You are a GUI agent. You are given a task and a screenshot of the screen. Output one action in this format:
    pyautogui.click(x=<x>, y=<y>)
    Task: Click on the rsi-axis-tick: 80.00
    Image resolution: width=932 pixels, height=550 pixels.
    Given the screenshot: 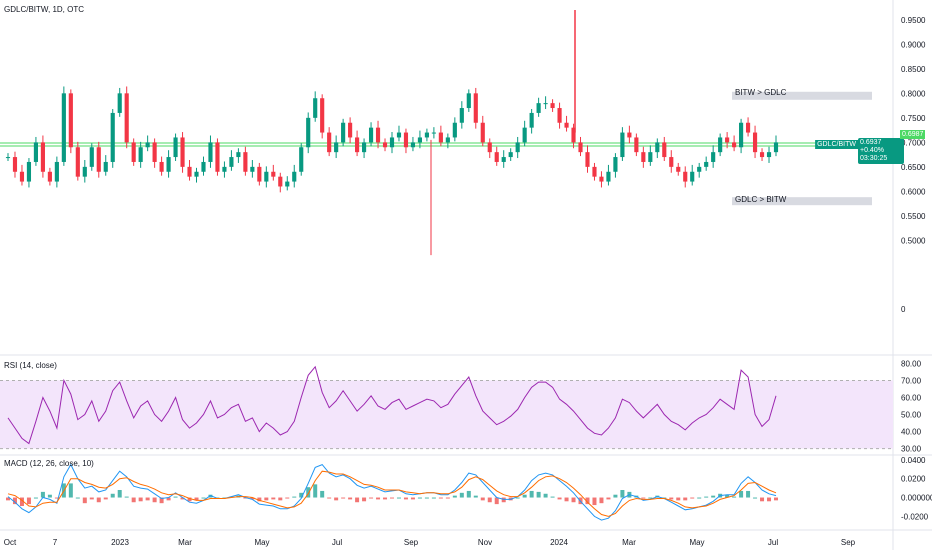 What is the action you would take?
    pyautogui.click(x=911, y=363)
    